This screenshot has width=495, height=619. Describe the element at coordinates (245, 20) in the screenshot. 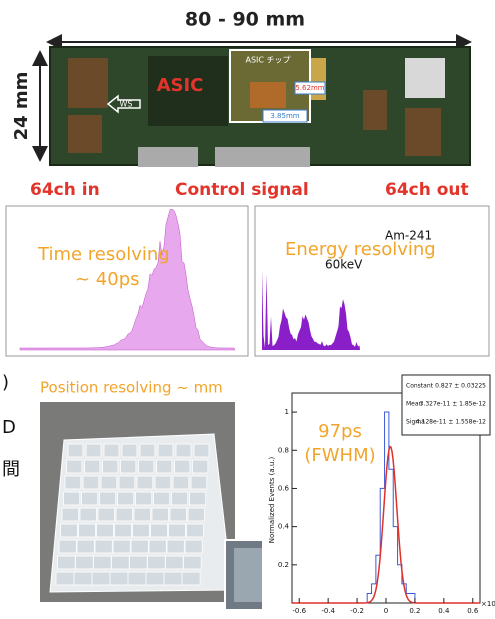

I see `width-label: 80 - 90 mm` at that location.